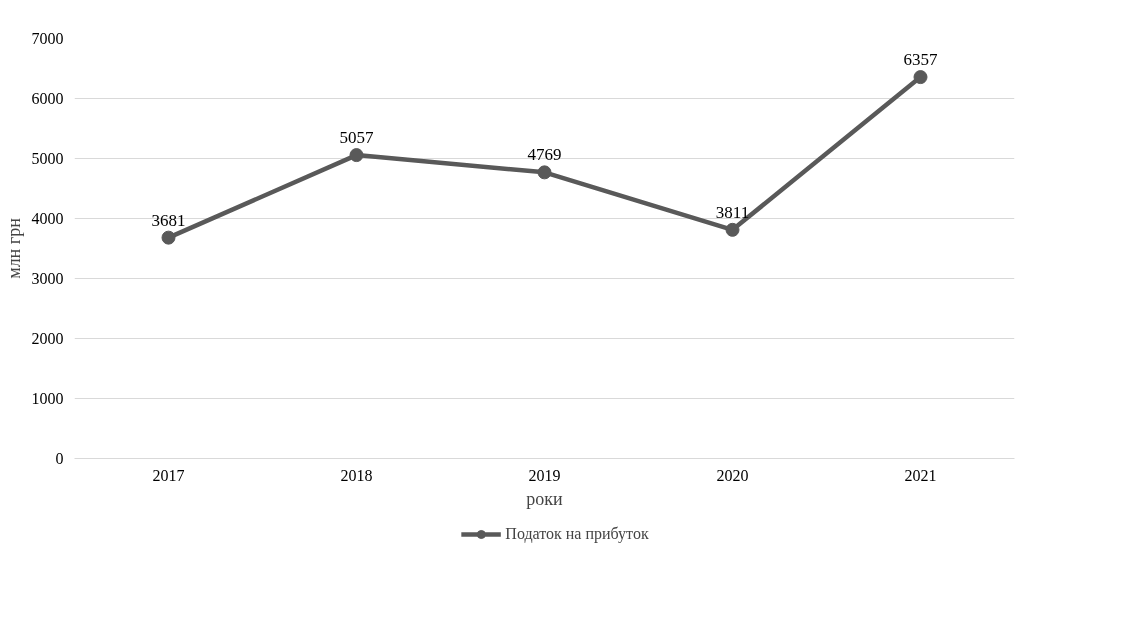 The width and height of the screenshot is (1130, 642). I want to click on data-label: 6357, so click(920, 60).